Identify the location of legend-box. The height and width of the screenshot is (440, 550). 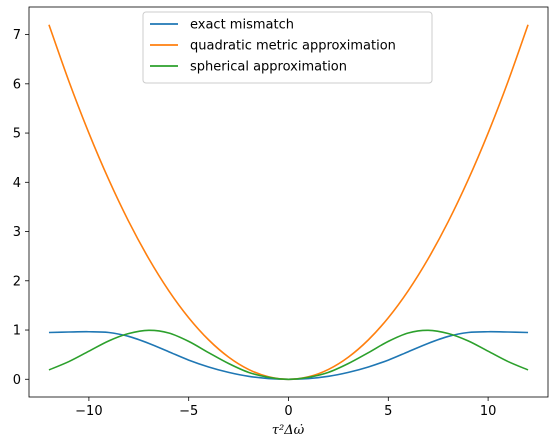
(287, 47).